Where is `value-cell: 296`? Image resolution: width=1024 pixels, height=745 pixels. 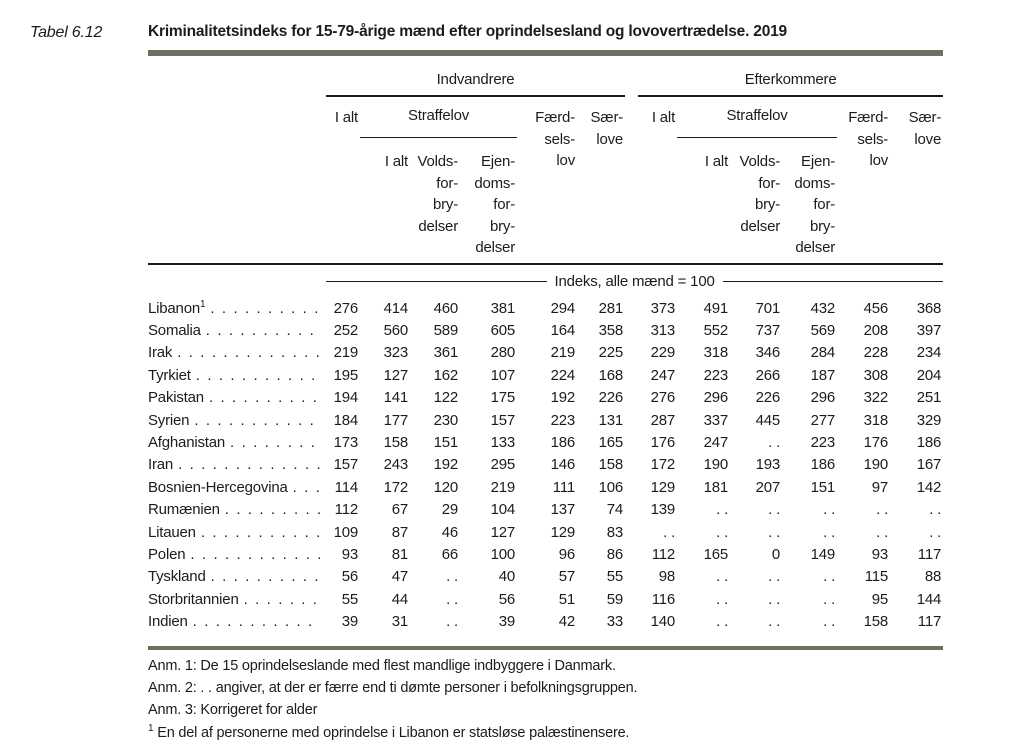 value-cell: 296 is located at coordinates (823, 398).